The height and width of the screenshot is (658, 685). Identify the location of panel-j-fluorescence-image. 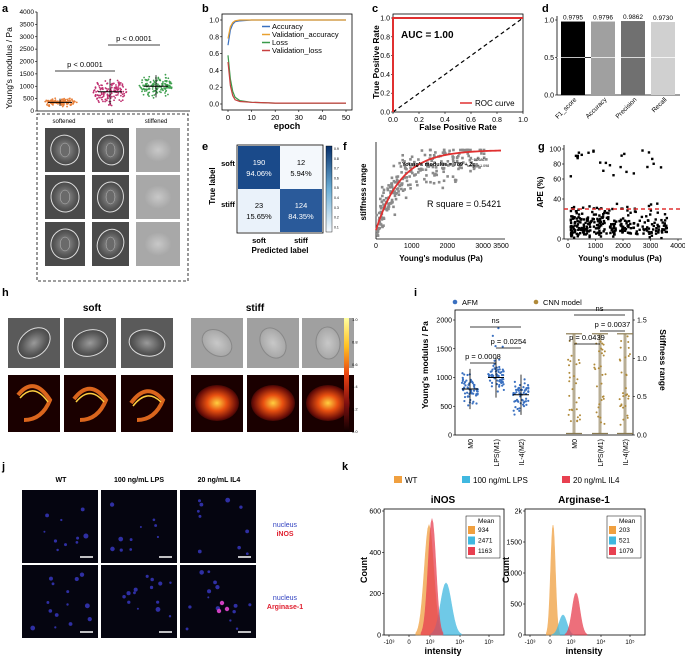
(218, 526).